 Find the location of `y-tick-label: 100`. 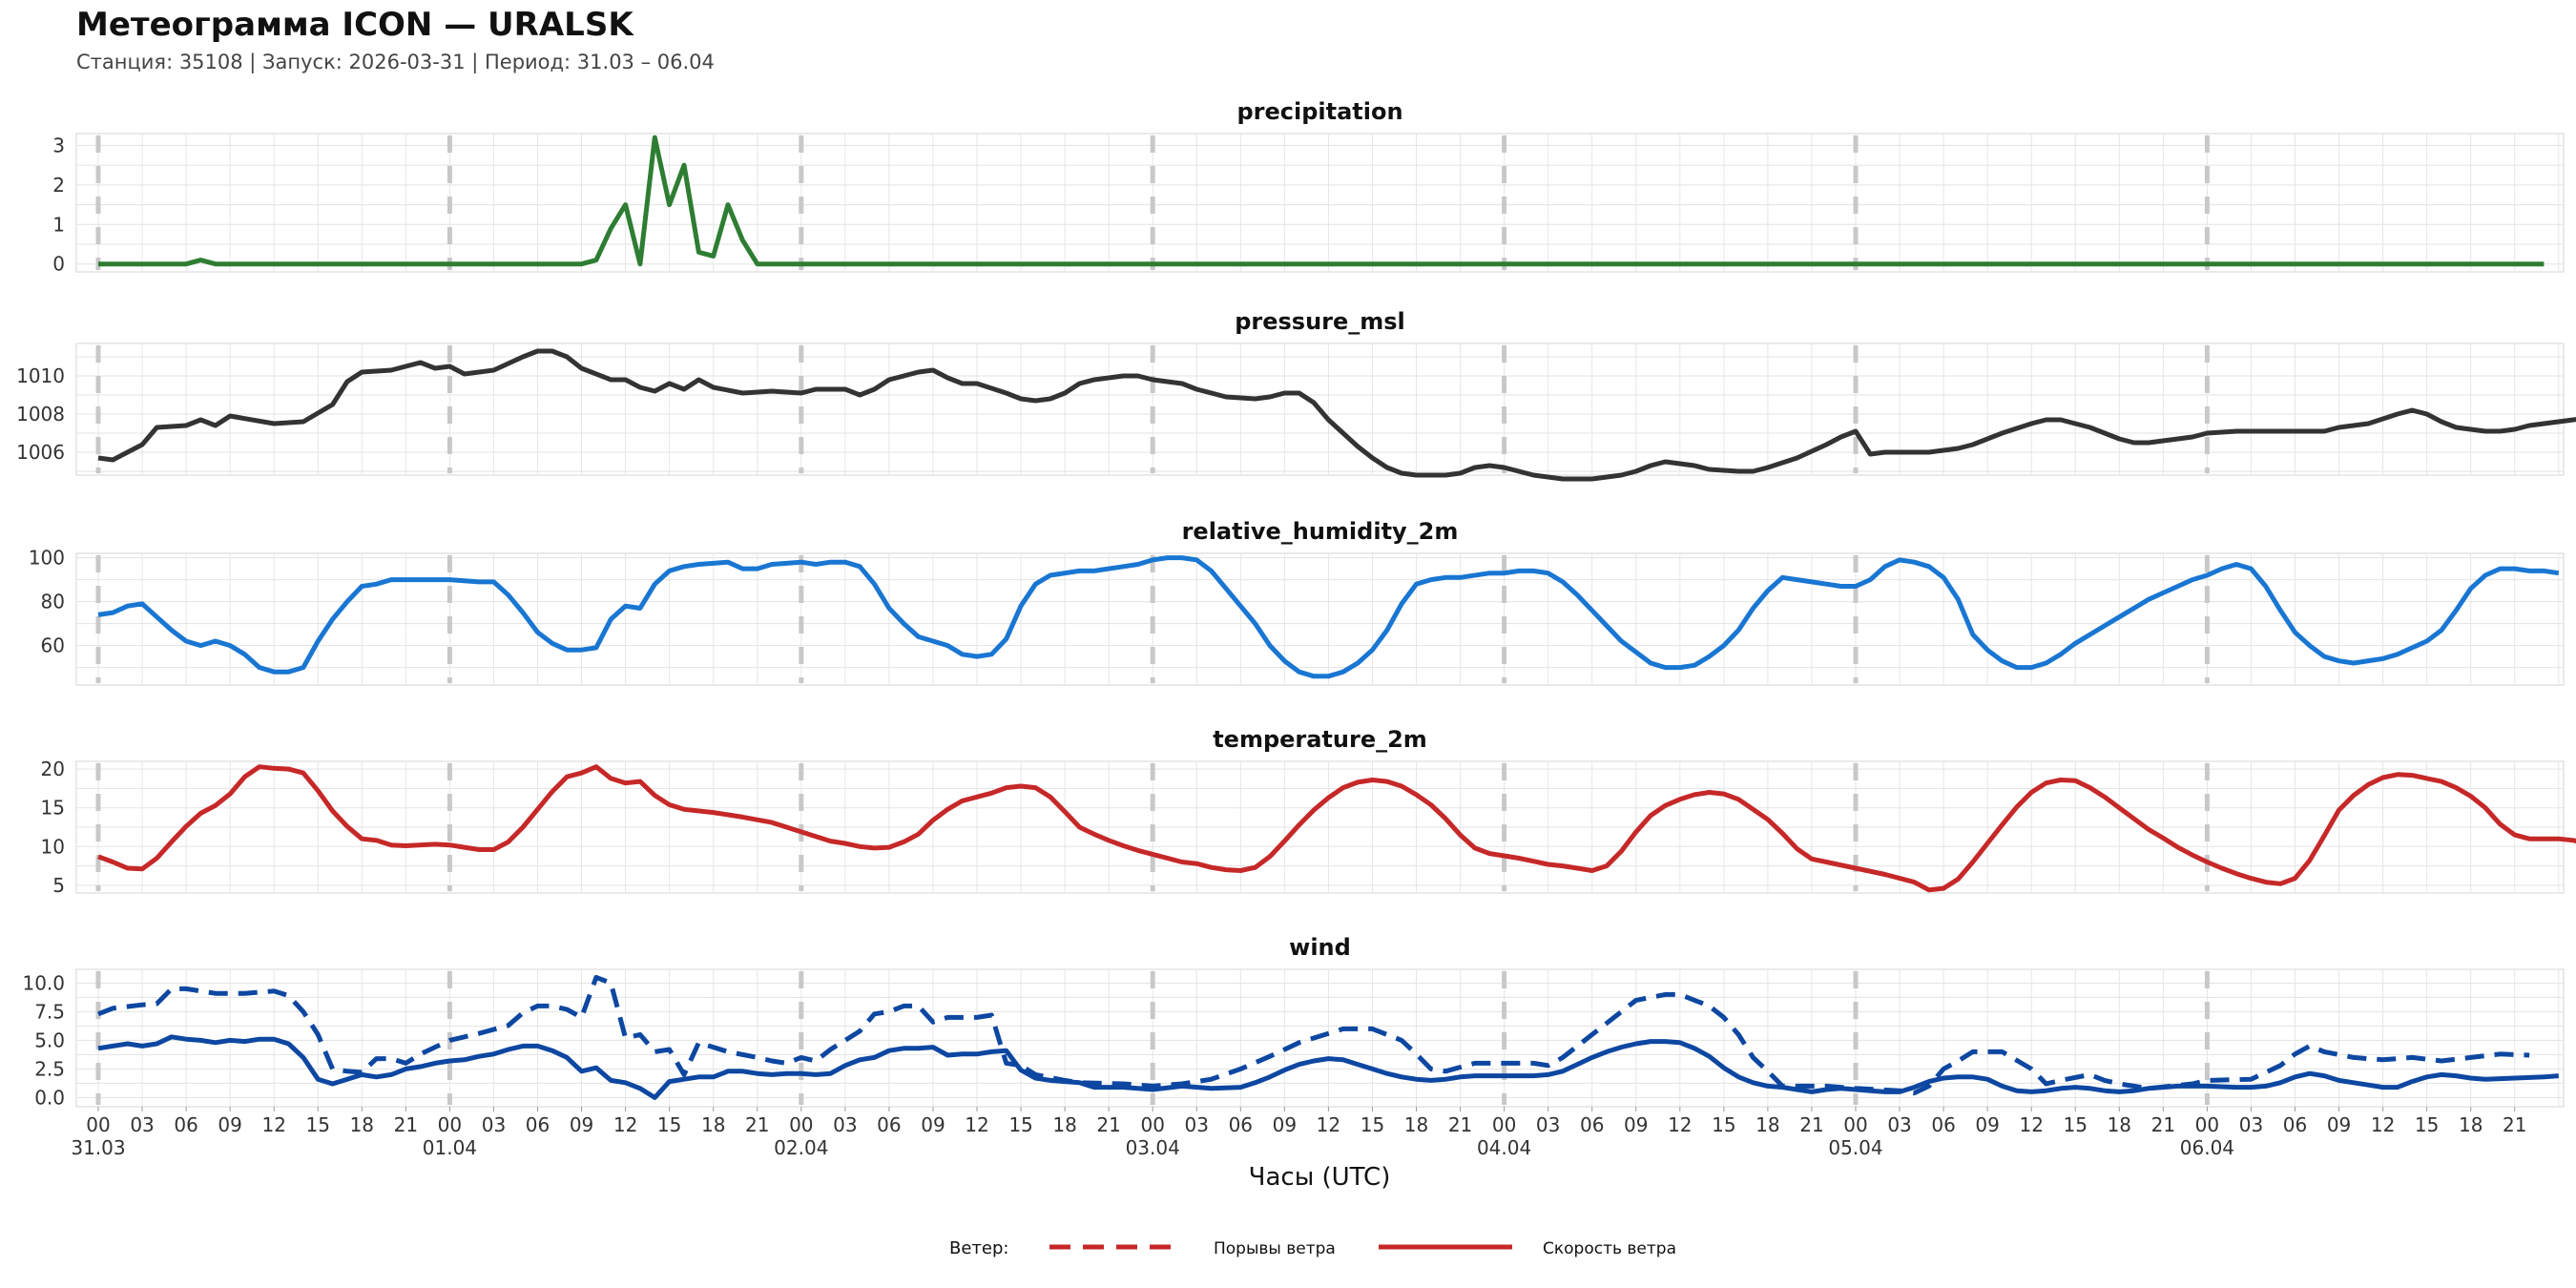

y-tick-label: 100 is located at coordinates (47, 558).